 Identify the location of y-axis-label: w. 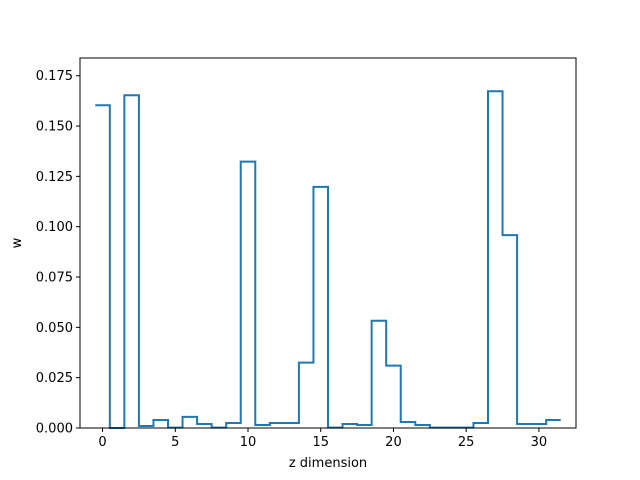
(17, 242).